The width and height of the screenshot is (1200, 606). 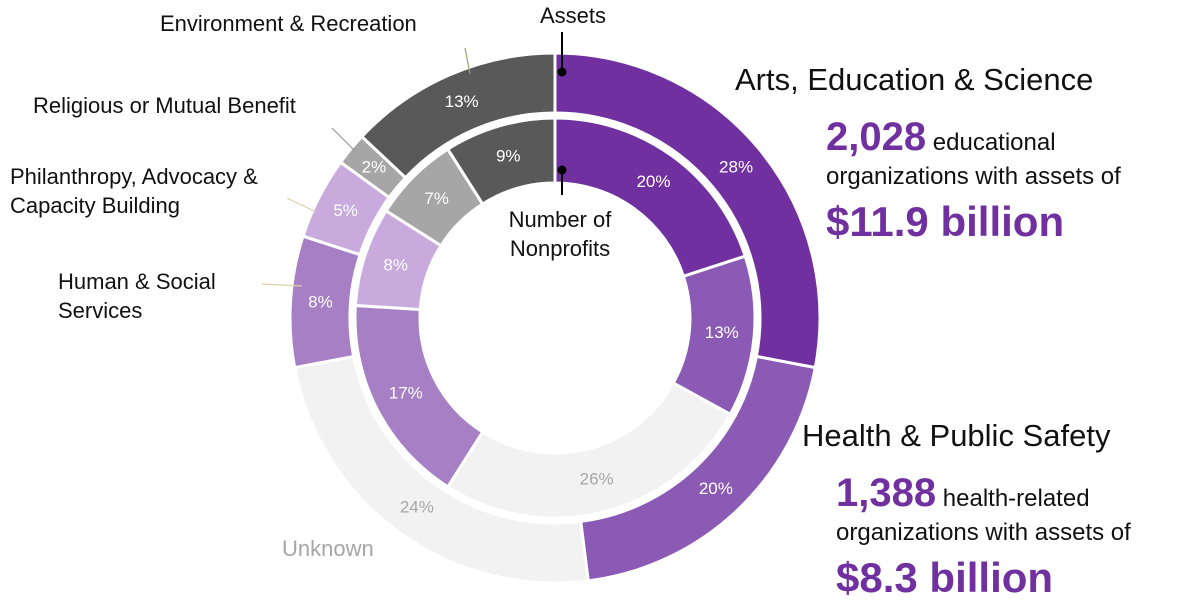 I want to click on callout-number: 2,028, so click(x=876, y=137).